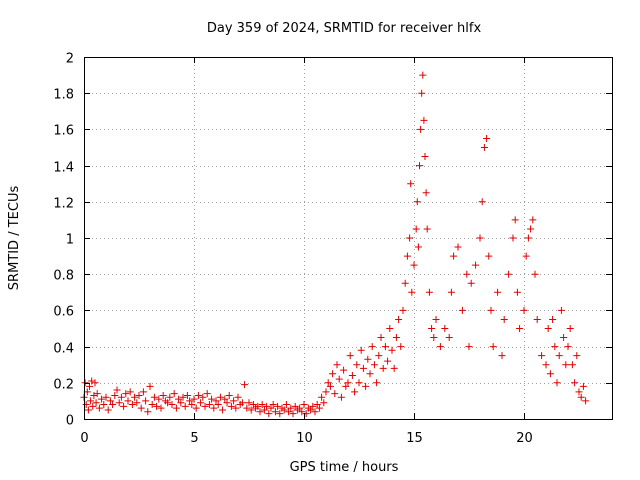 This screenshot has width=640, height=480. Describe the element at coordinates (84, 438) in the screenshot. I see `x-tick-label: 0` at that location.